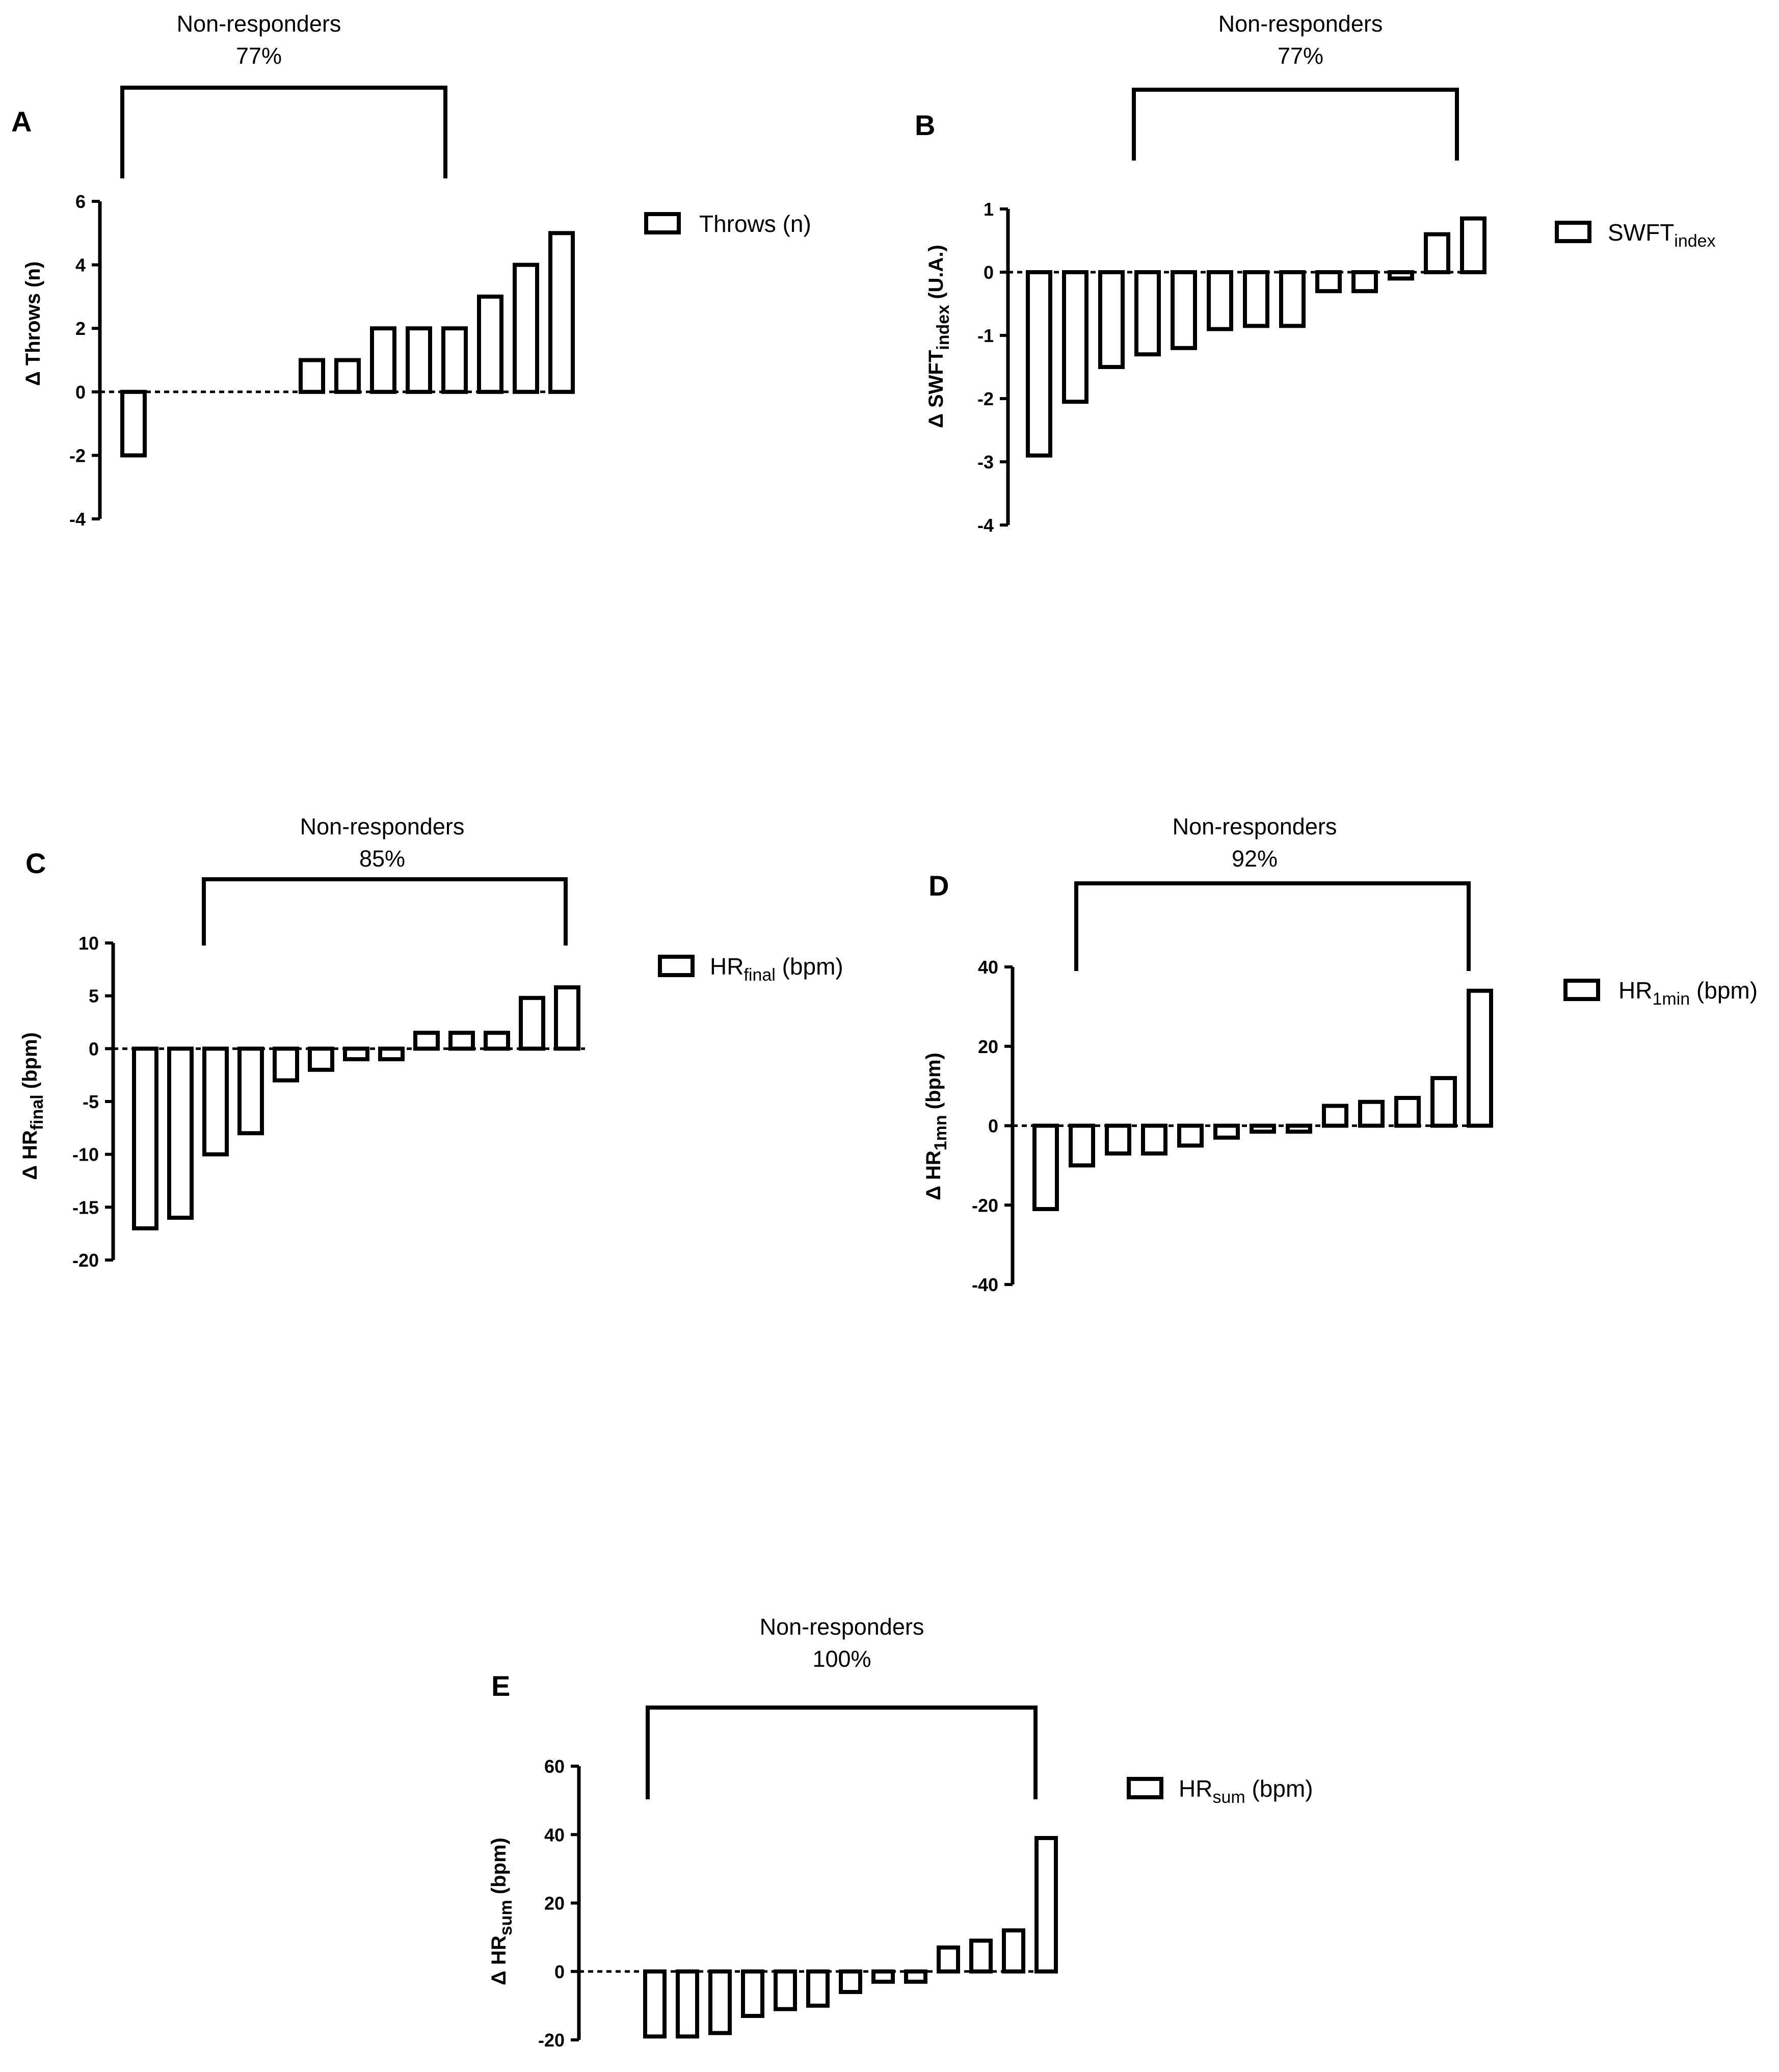 This screenshot has width=1779, height=2072. Describe the element at coordinates (554, 1834) in the screenshot. I see `y-tick-label: 40` at that location.